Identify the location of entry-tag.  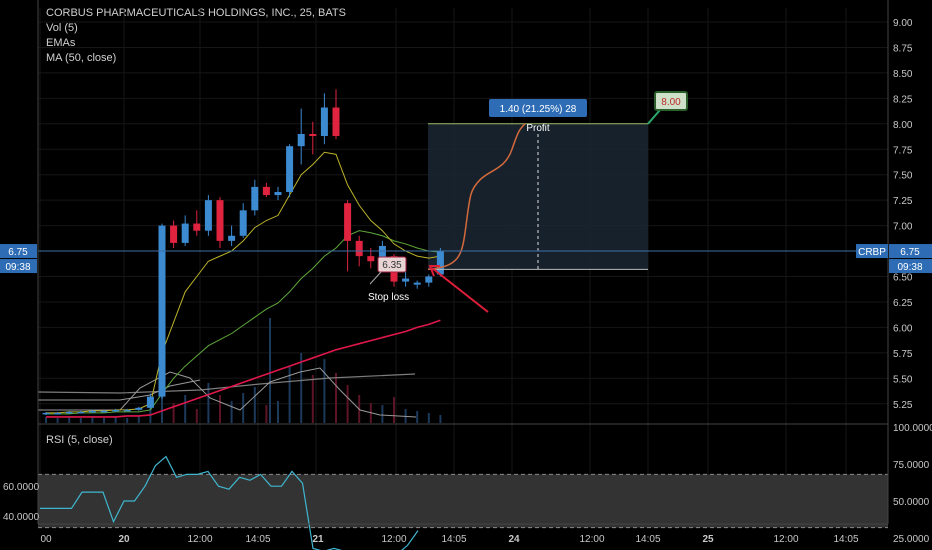
(392, 264).